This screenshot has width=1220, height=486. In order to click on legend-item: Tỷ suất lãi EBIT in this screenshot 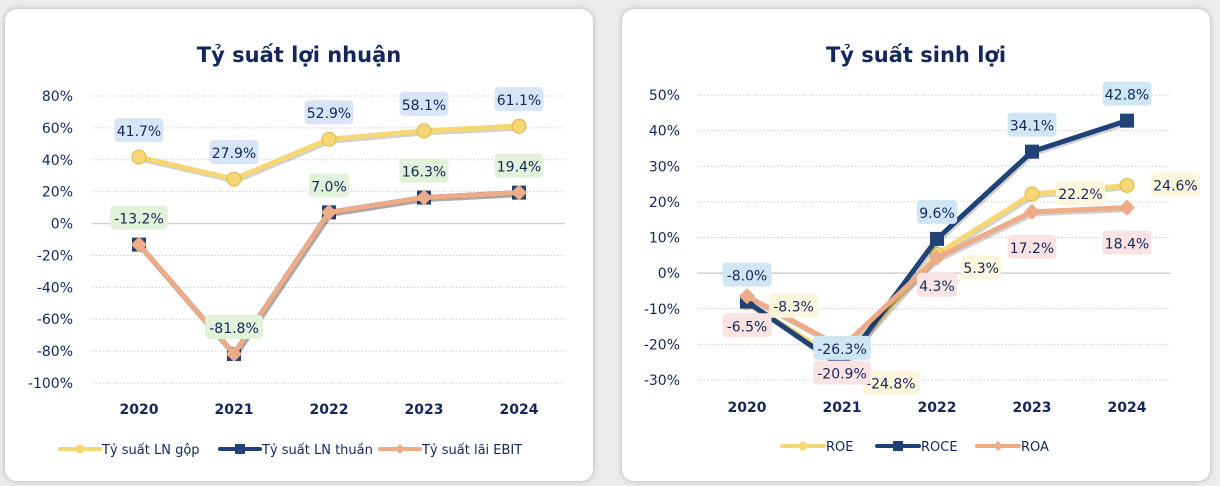, I will do `click(450, 450)`.